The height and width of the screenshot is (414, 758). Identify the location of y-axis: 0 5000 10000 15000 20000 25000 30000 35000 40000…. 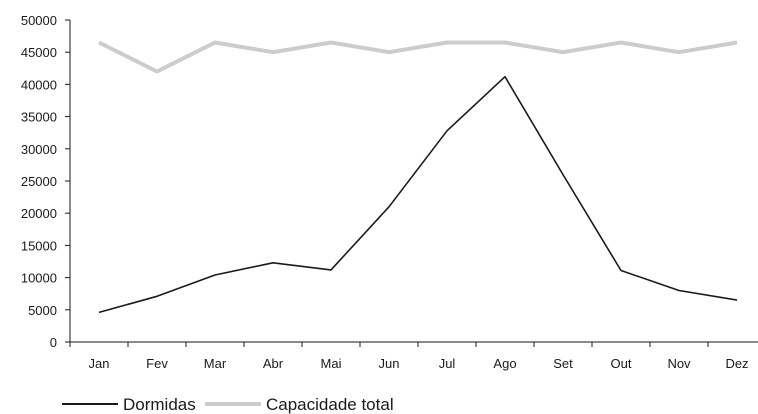
(46, 181).